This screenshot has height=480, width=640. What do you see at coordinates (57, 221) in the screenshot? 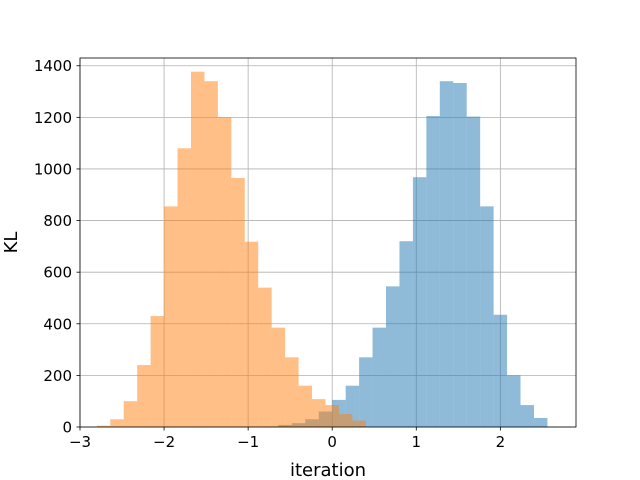
I see `y-tick-label: 800` at bounding box center [57, 221].